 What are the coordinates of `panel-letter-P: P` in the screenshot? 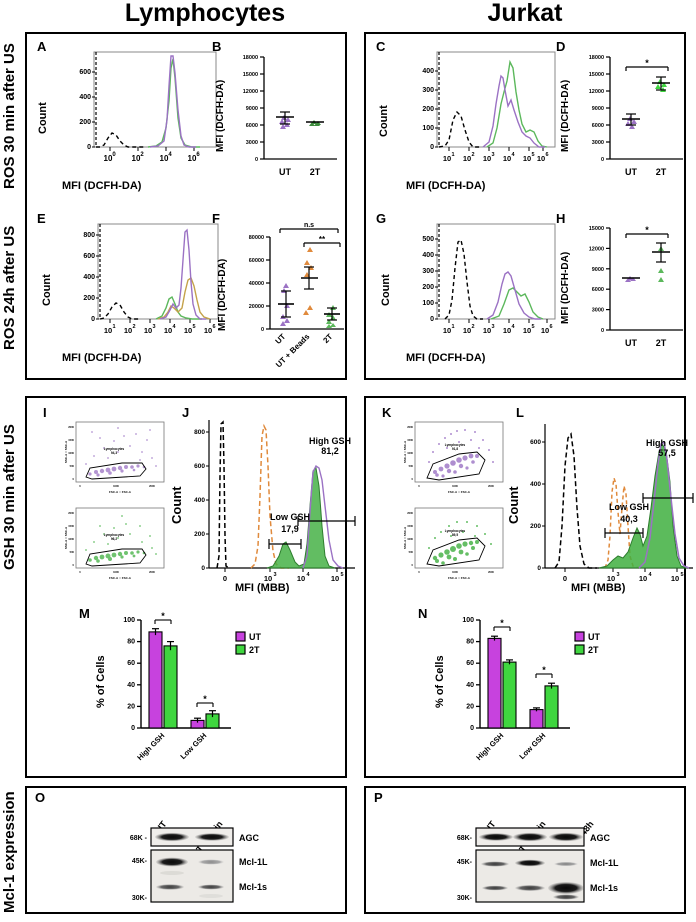 It's located at (378, 797).